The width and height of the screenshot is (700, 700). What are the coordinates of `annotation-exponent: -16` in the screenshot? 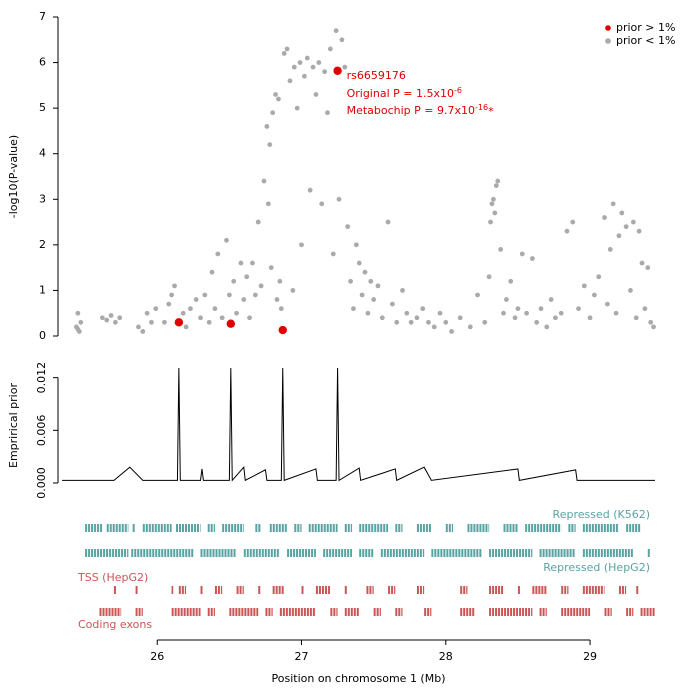 It's located at (481, 106).